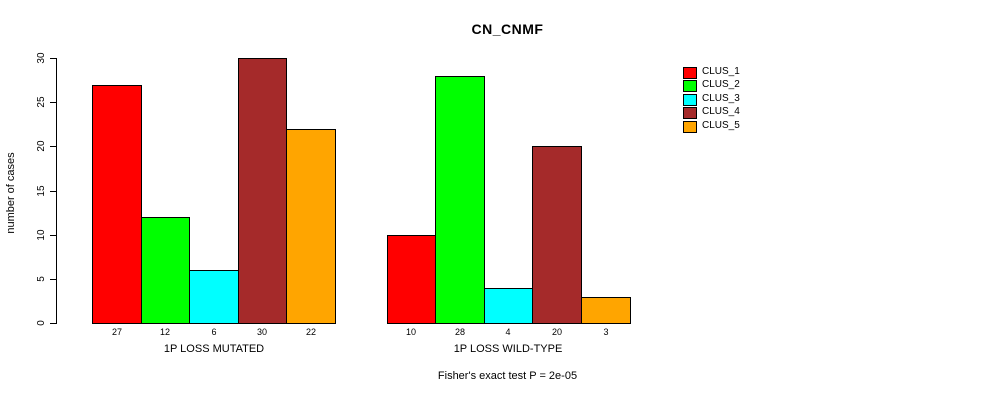 This screenshot has height=400, width=990. I want to click on footnote: Fisher's exact test P = 2e-05, so click(507, 376).